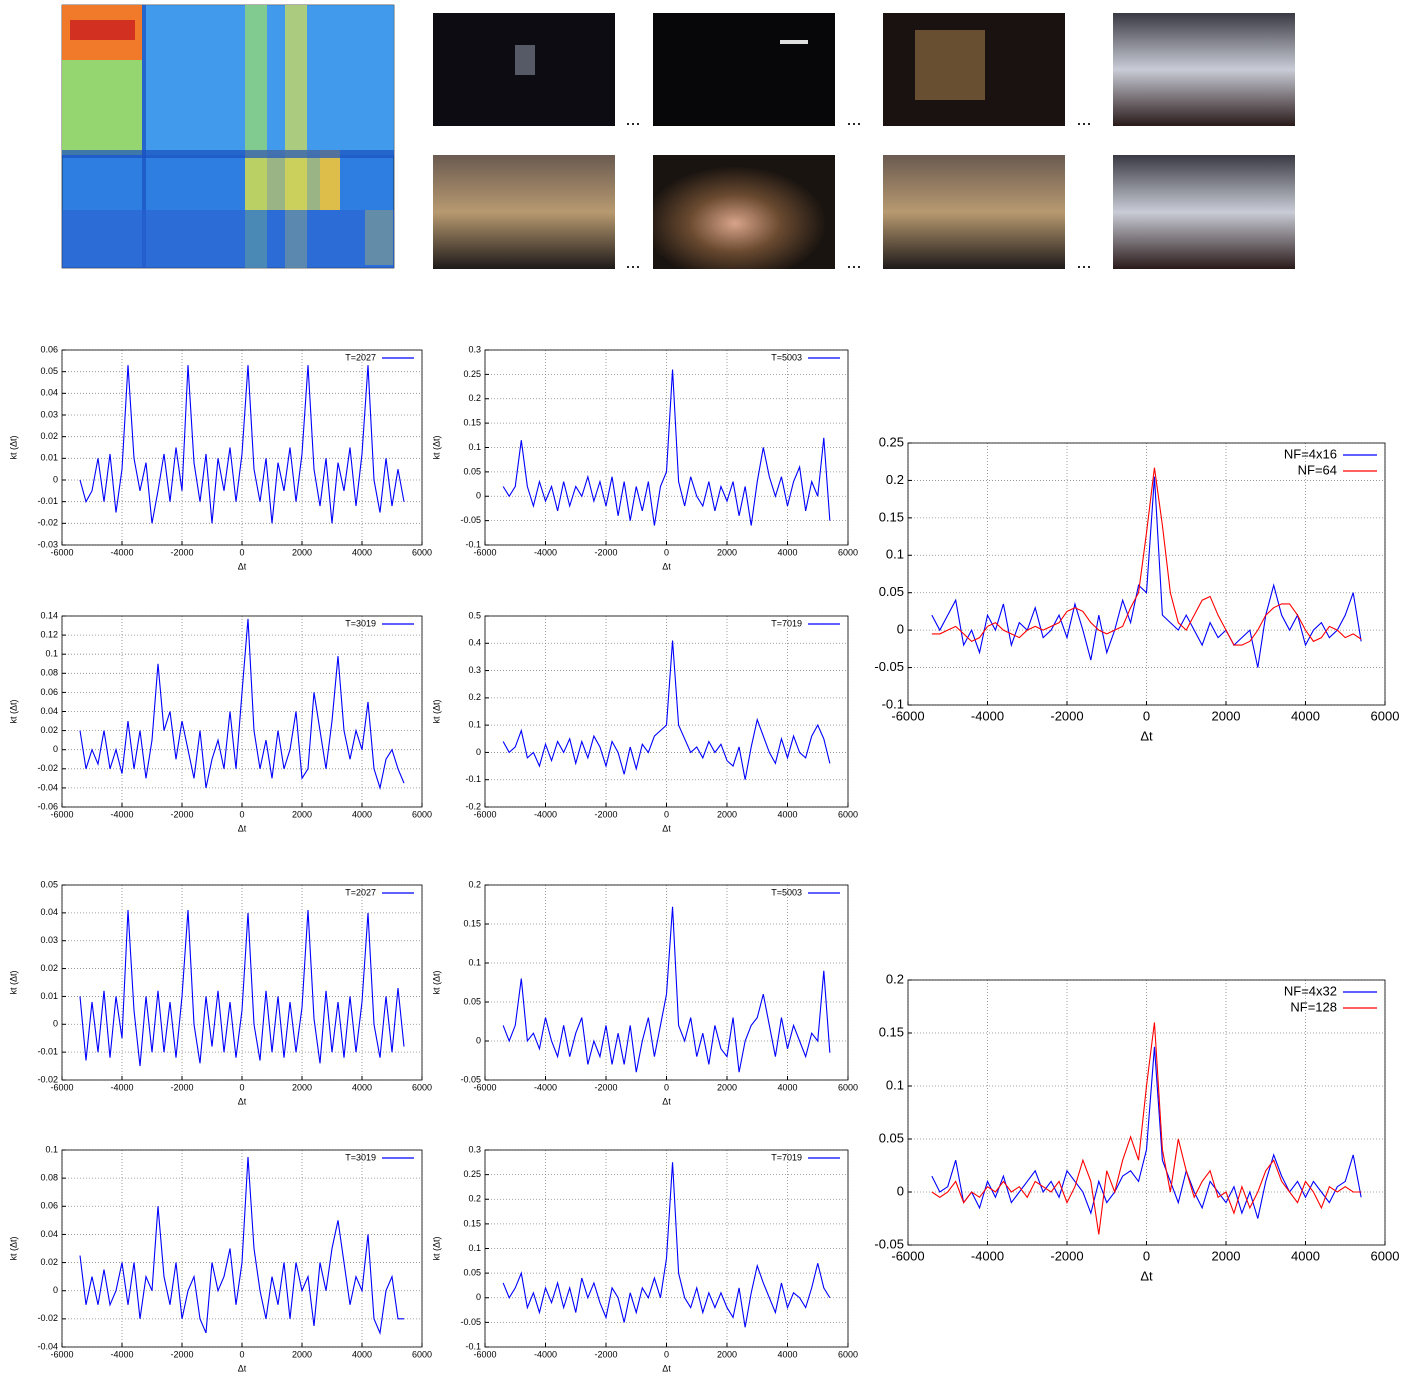  I want to click on y-tick-label: -0.1, so click(473, 544).